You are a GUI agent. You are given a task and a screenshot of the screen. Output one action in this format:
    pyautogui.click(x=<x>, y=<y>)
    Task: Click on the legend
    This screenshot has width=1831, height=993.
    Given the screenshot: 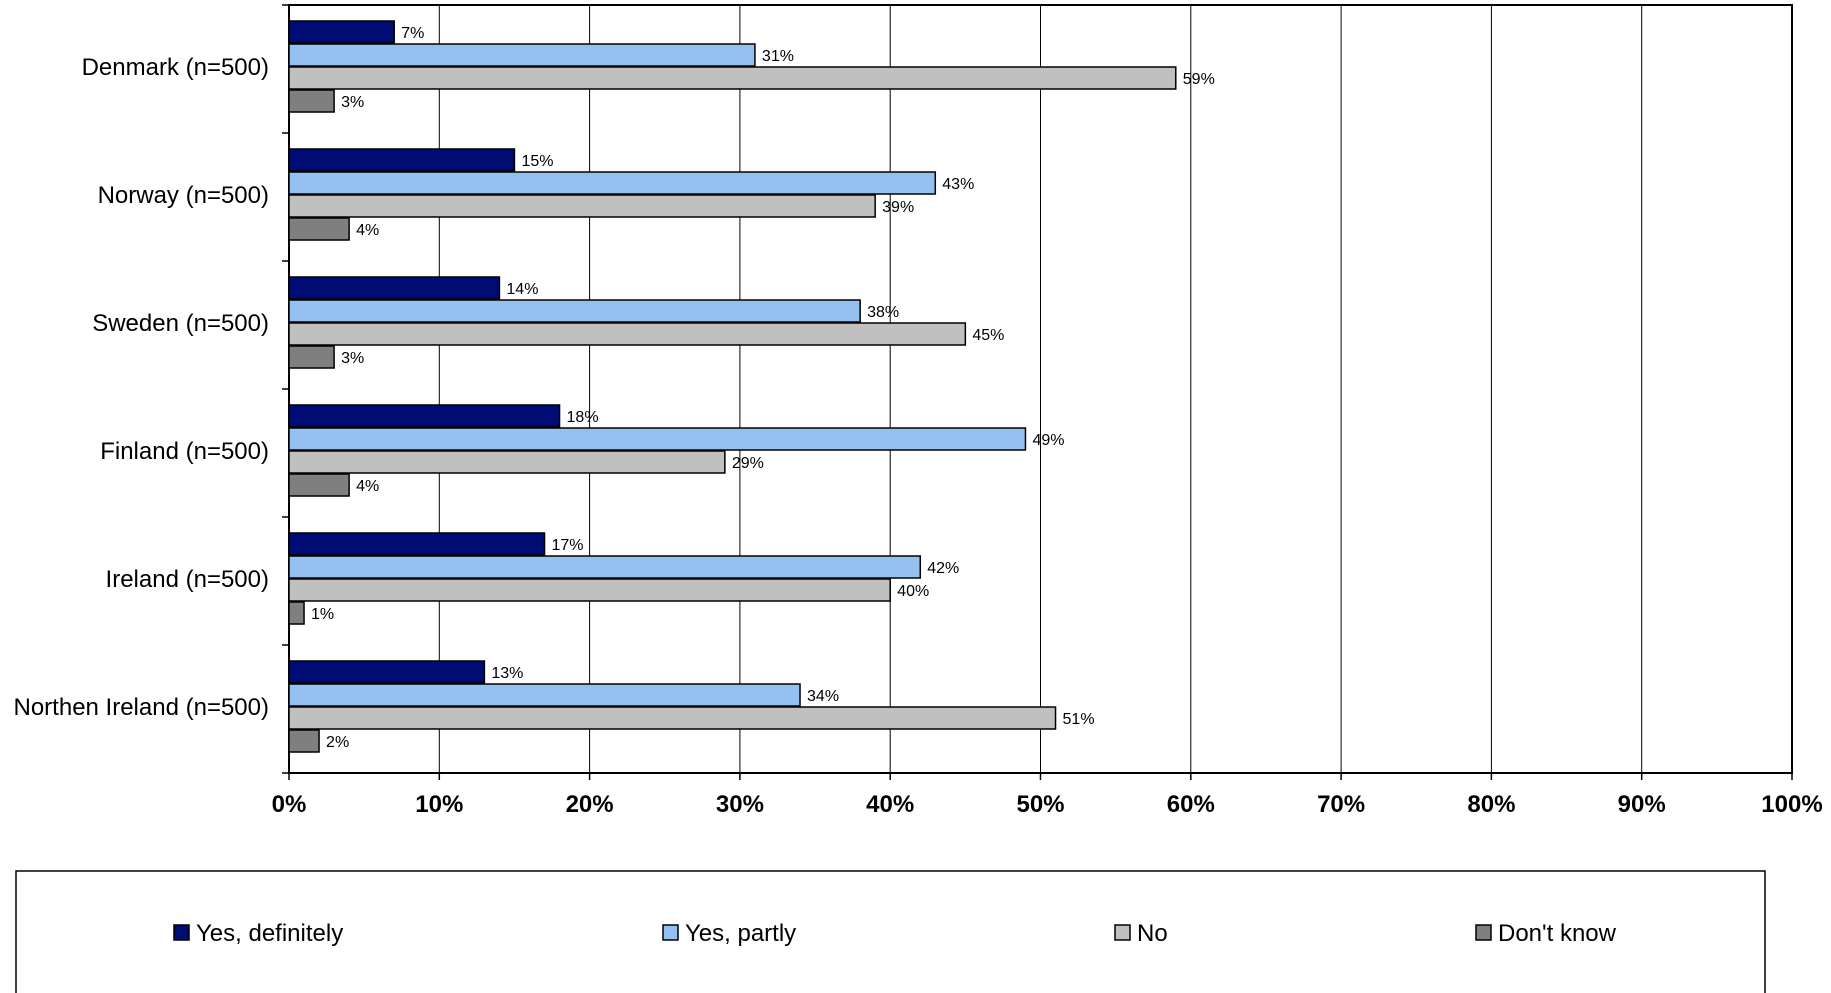 What is the action you would take?
    pyautogui.click(x=890, y=931)
    